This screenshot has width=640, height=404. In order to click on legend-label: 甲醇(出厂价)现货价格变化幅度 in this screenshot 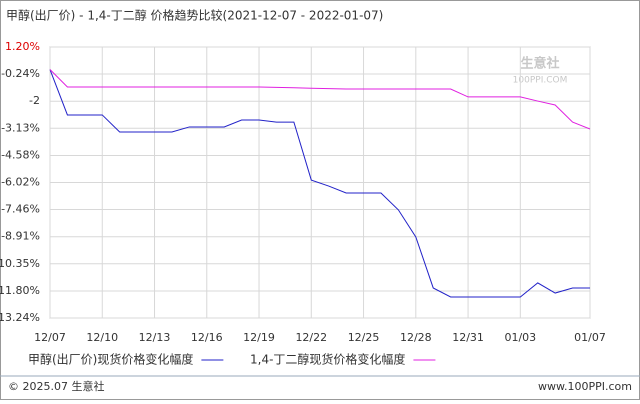, I will do `click(110, 359)`.